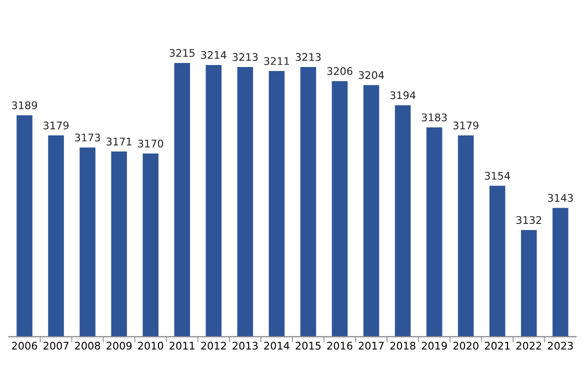 The height and width of the screenshot is (366, 582). Describe the element at coordinates (276, 61) in the screenshot. I see `data-label: 3211` at that location.